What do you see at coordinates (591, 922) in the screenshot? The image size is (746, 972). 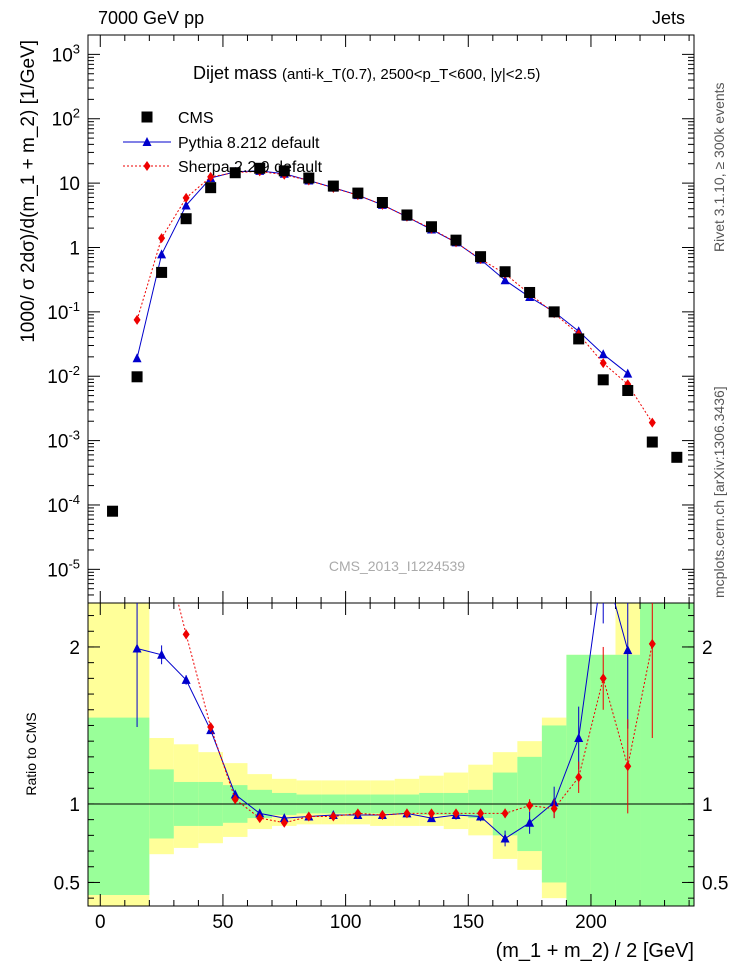 I see `x-tick-label: 200` at bounding box center [591, 922].